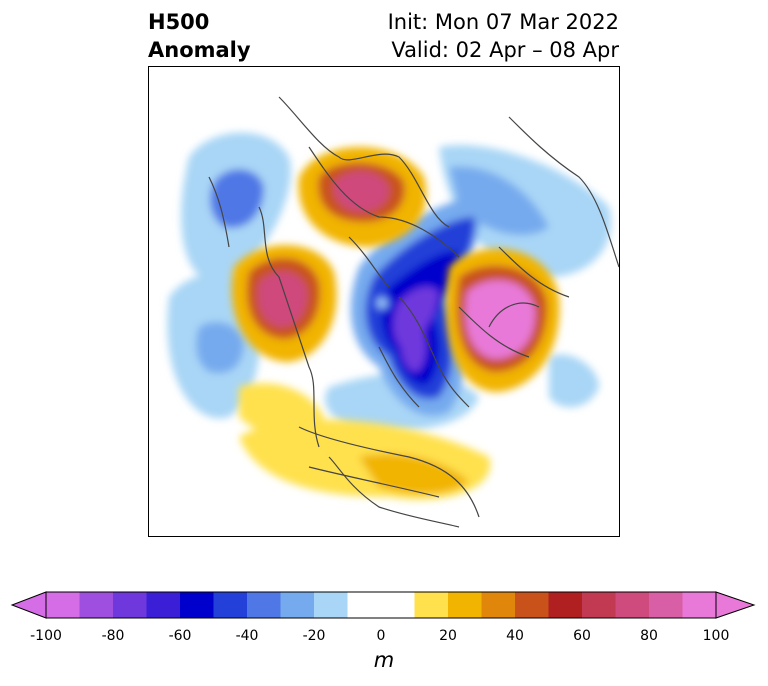 The width and height of the screenshot is (768, 686). What do you see at coordinates (448, 636) in the screenshot?
I see `colorbar-tick-label: 20` at bounding box center [448, 636].